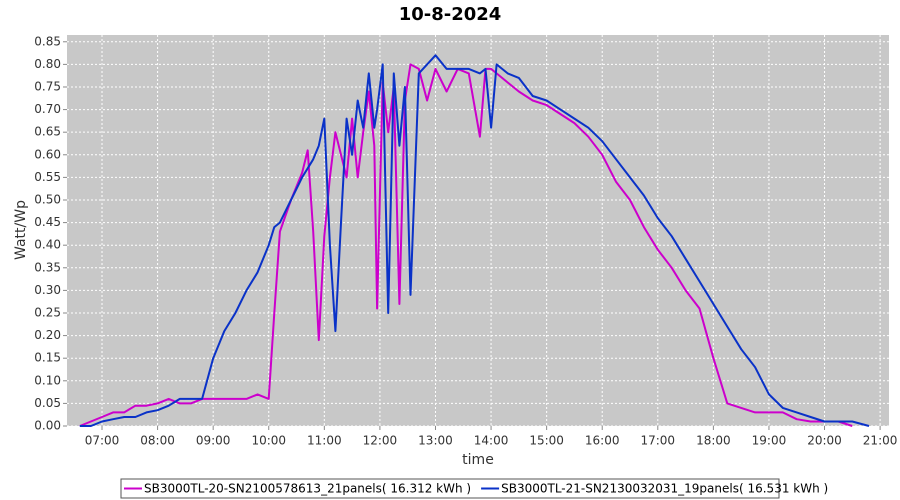 The width and height of the screenshot is (900, 500). What do you see at coordinates (21, 230) in the screenshot?
I see `y-axis-label: Watt/Wp` at bounding box center [21, 230].